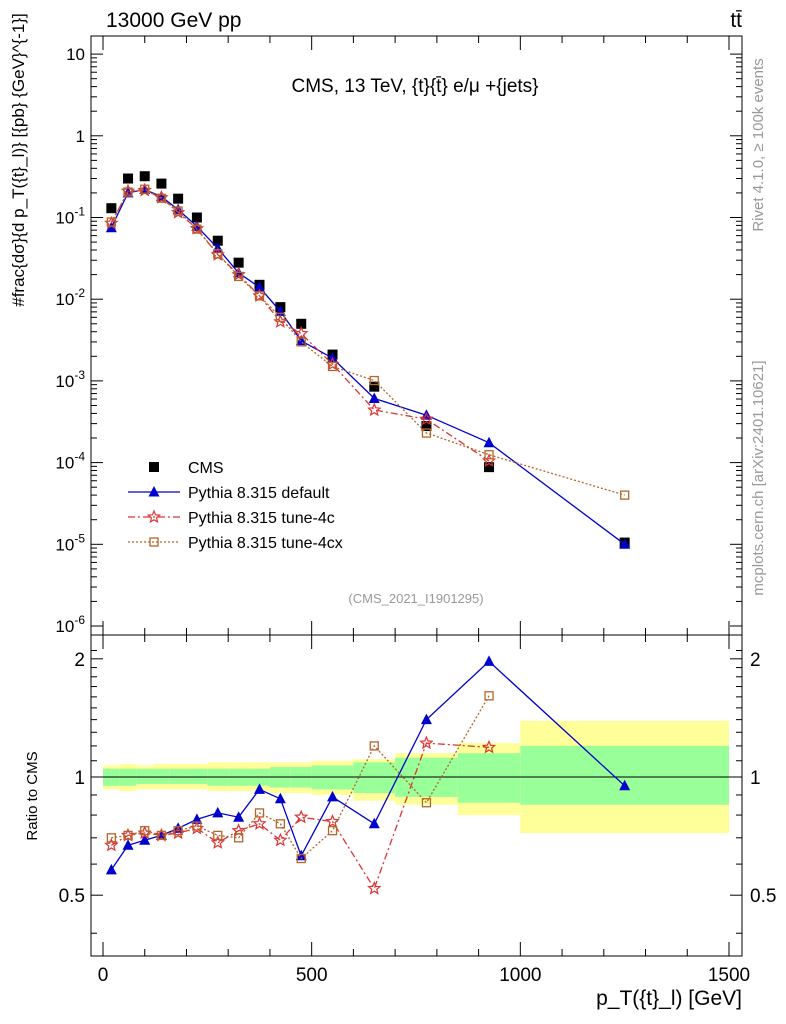 The image size is (786, 1024). I want to click on ratio-uncertainty-bands, so click(416, 777).